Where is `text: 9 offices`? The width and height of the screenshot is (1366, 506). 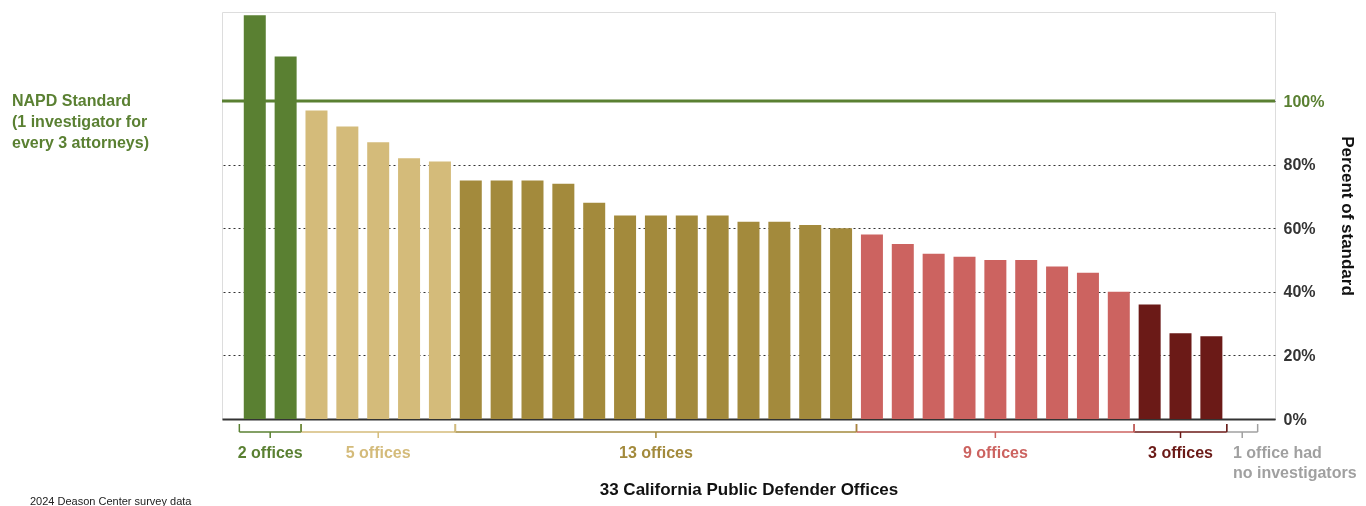
text: 9 offices is located at coordinates (995, 452).